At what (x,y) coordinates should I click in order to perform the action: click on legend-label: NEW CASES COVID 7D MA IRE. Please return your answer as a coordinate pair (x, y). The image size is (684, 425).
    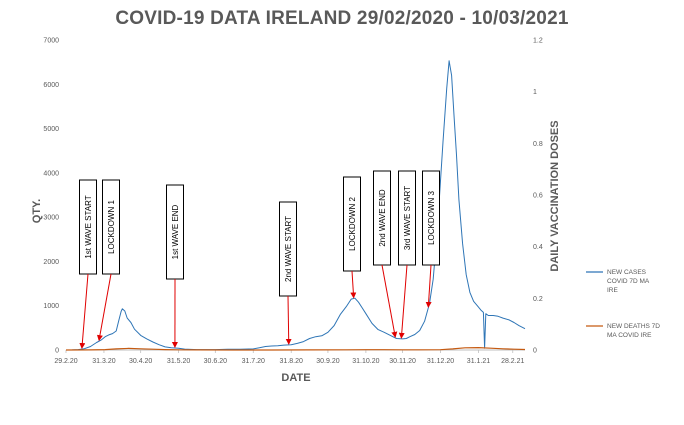
    Looking at the image, I should click on (628, 281).